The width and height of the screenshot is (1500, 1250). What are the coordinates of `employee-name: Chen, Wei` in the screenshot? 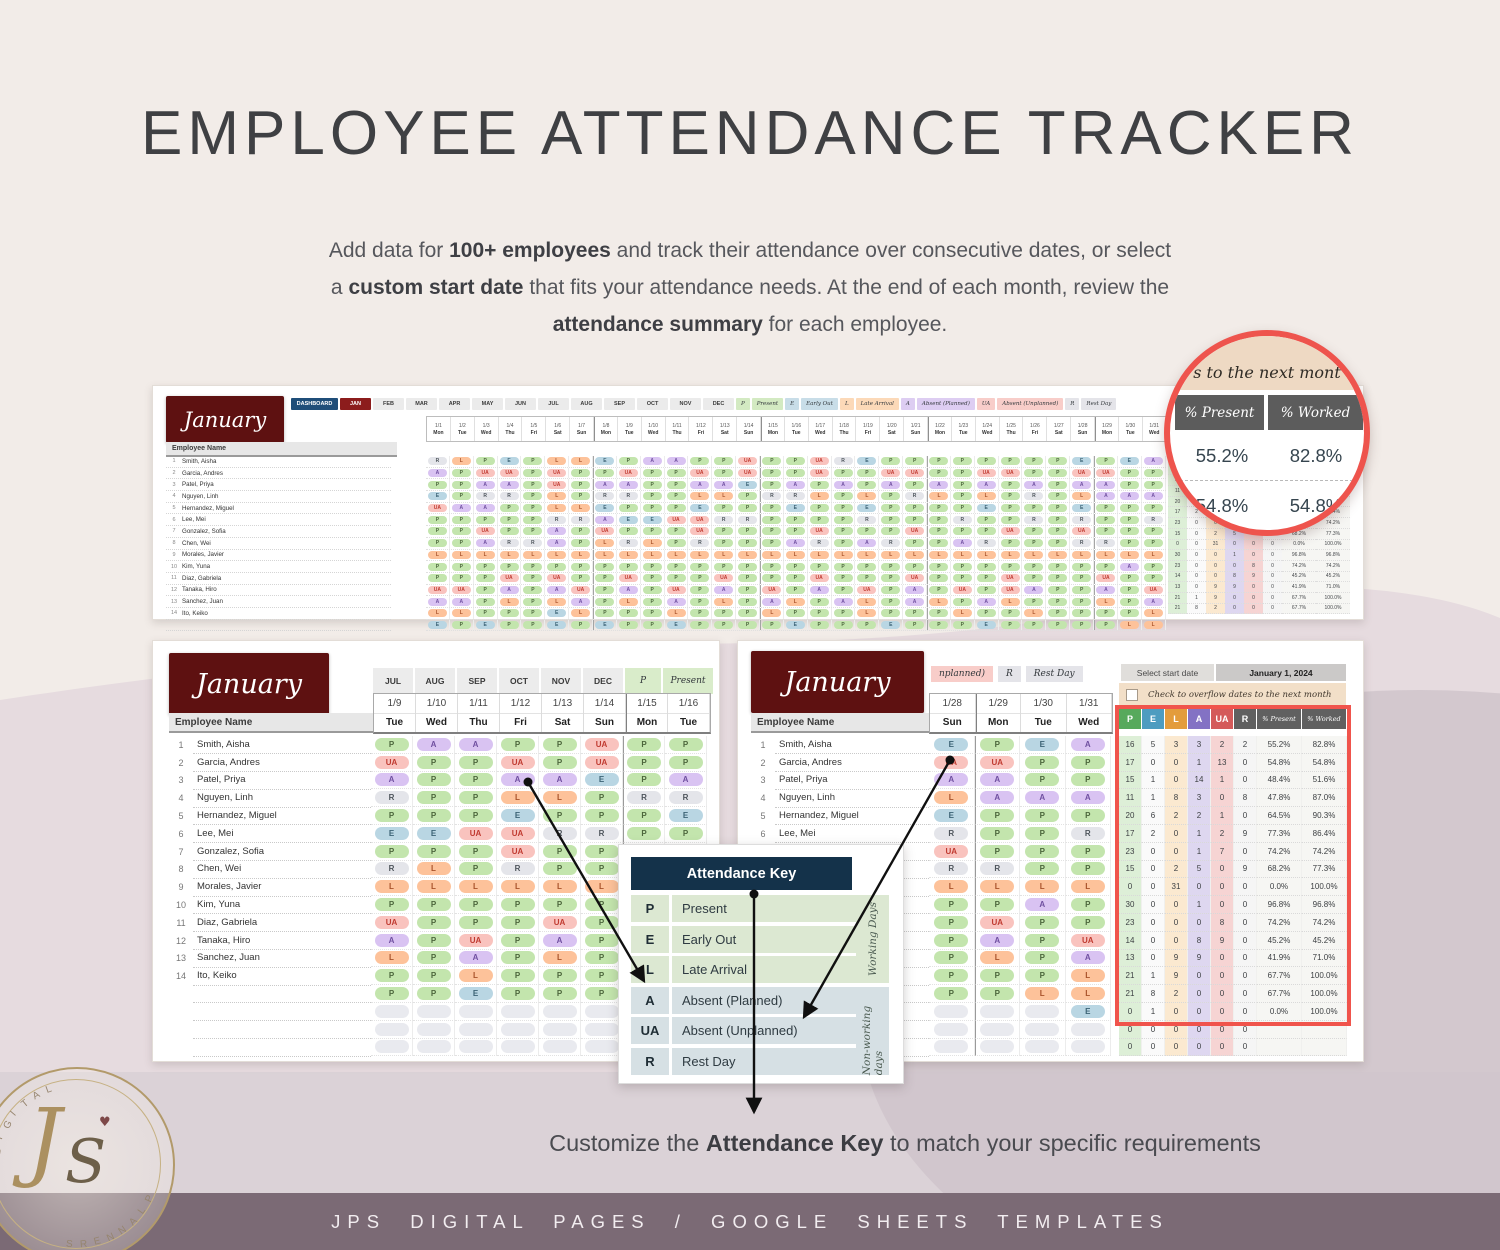 It's located at (196, 543).